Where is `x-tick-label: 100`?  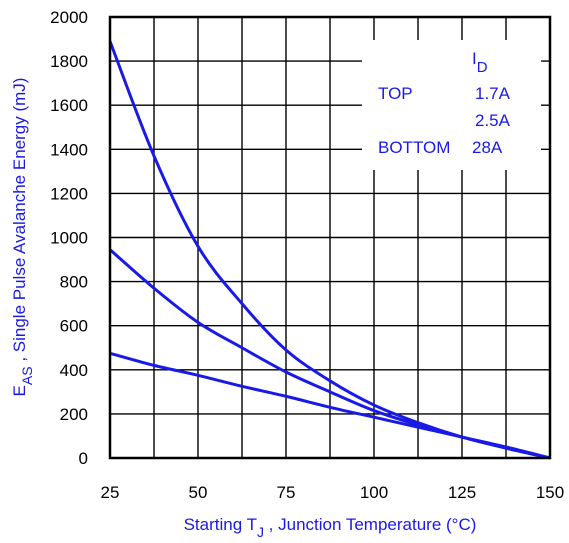 x-tick-label: 100 is located at coordinates (374, 492).